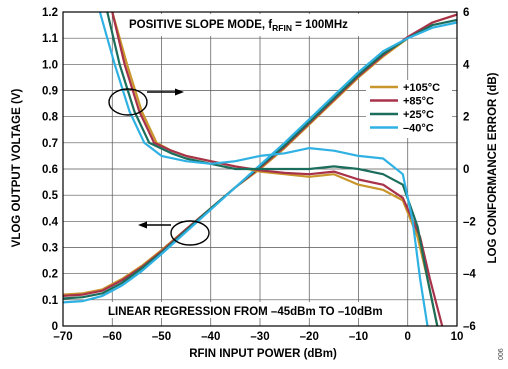 This screenshot has height=369, width=508. I want to click on y-tick-label: 0.8, so click(50, 118).